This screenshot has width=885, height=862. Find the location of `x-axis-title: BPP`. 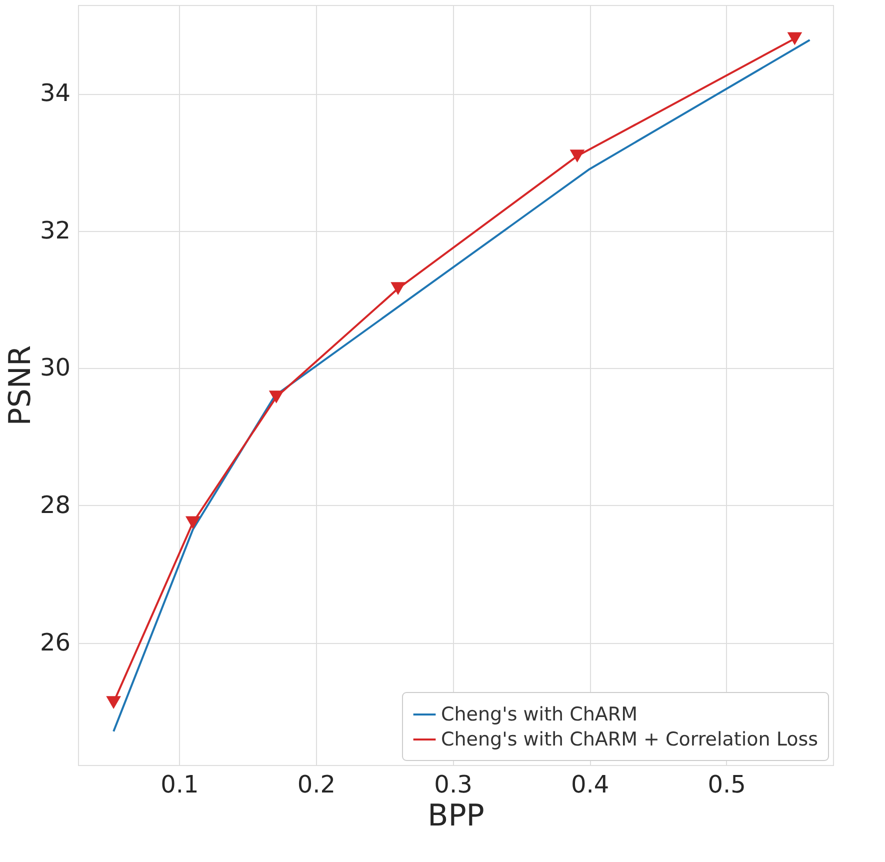

x-axis-title: BPP is located at coordinates (456, 816).